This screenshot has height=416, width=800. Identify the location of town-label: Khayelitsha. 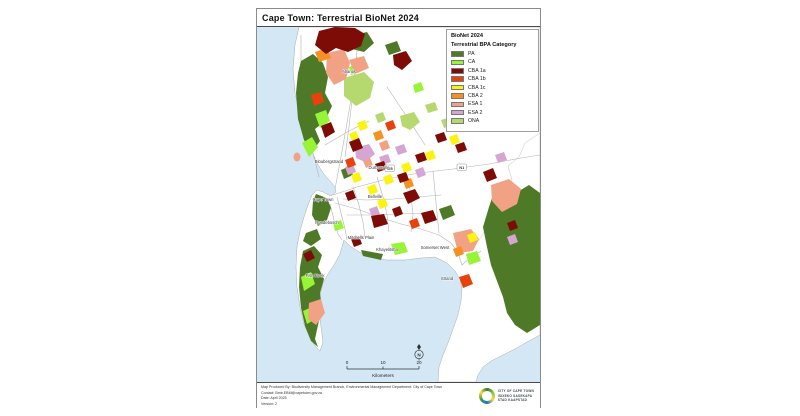
(387, 249).